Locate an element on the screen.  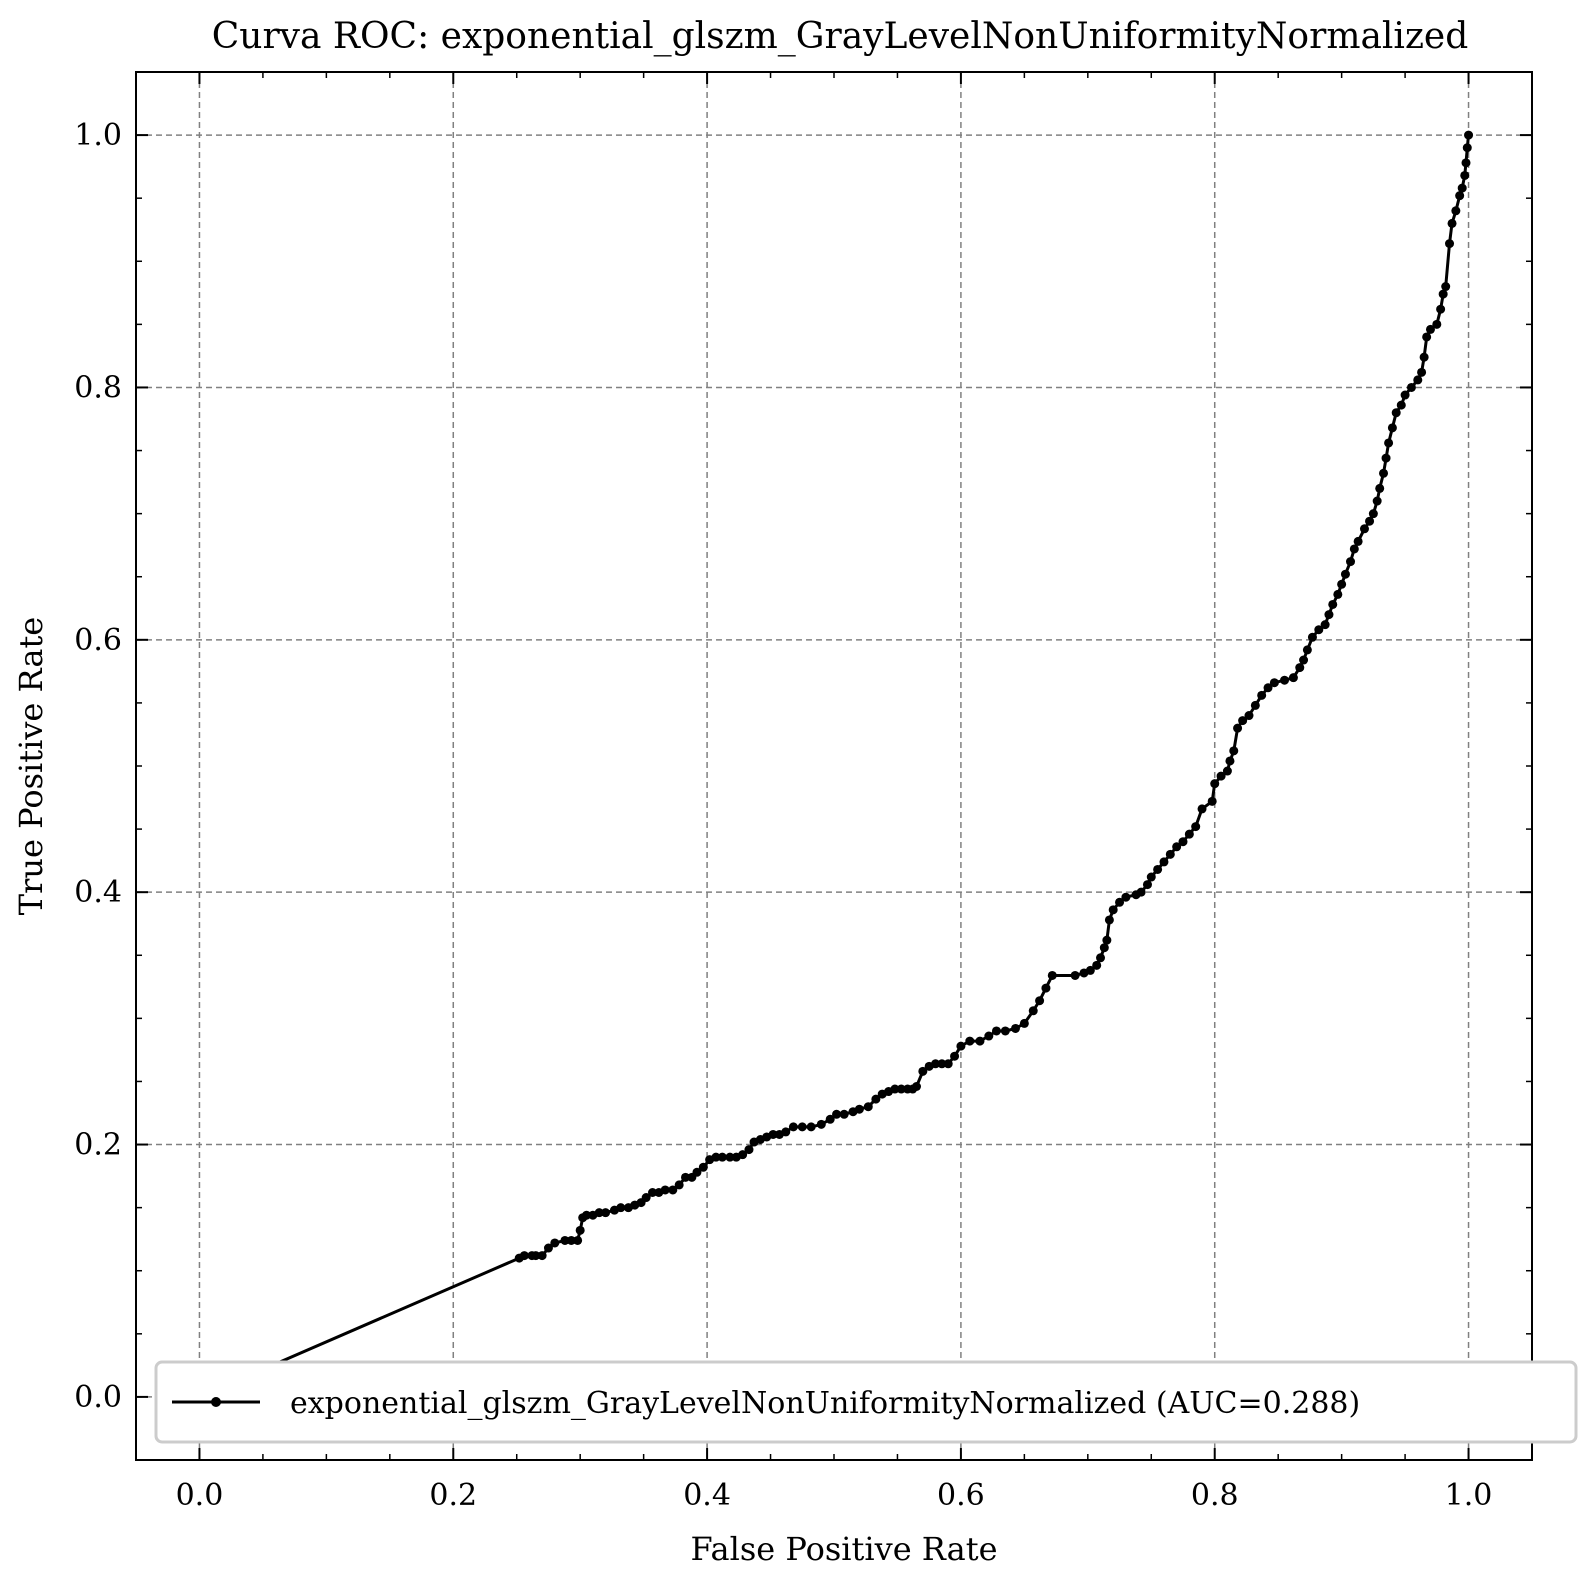
x-tick-label: 1.0 is located at coordinates (1469, 1495).